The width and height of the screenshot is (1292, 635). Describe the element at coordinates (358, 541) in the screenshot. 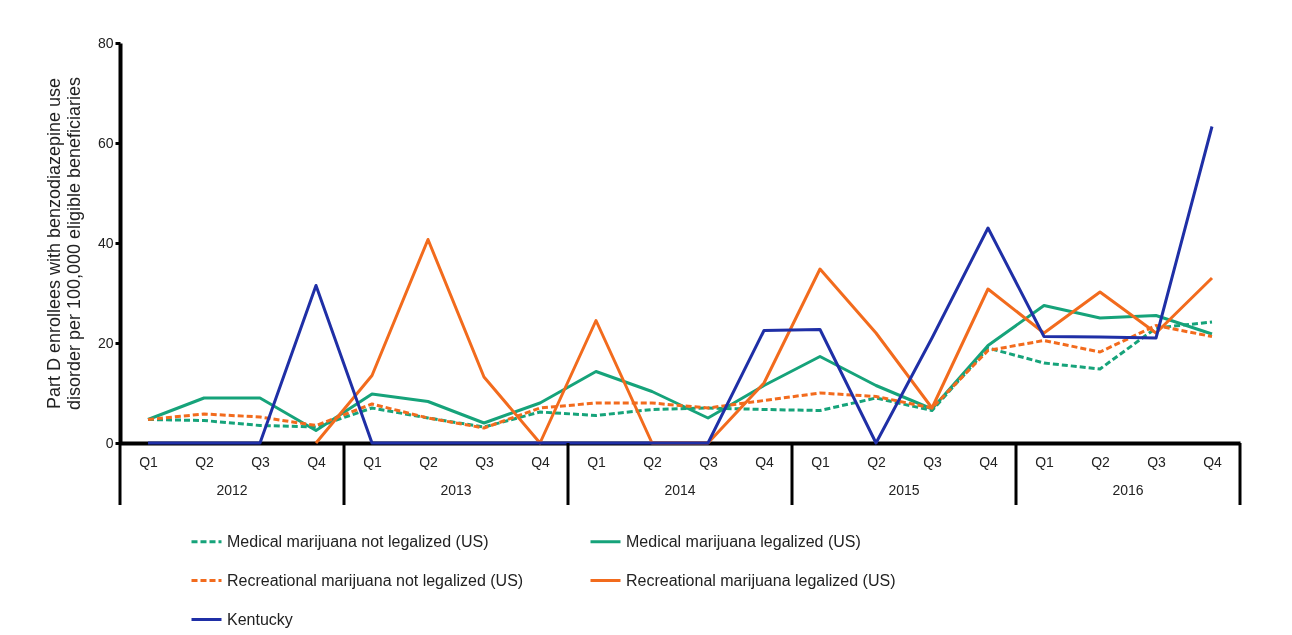

I see `legend-label: Medical marijuana not legalized (US)` at that location.